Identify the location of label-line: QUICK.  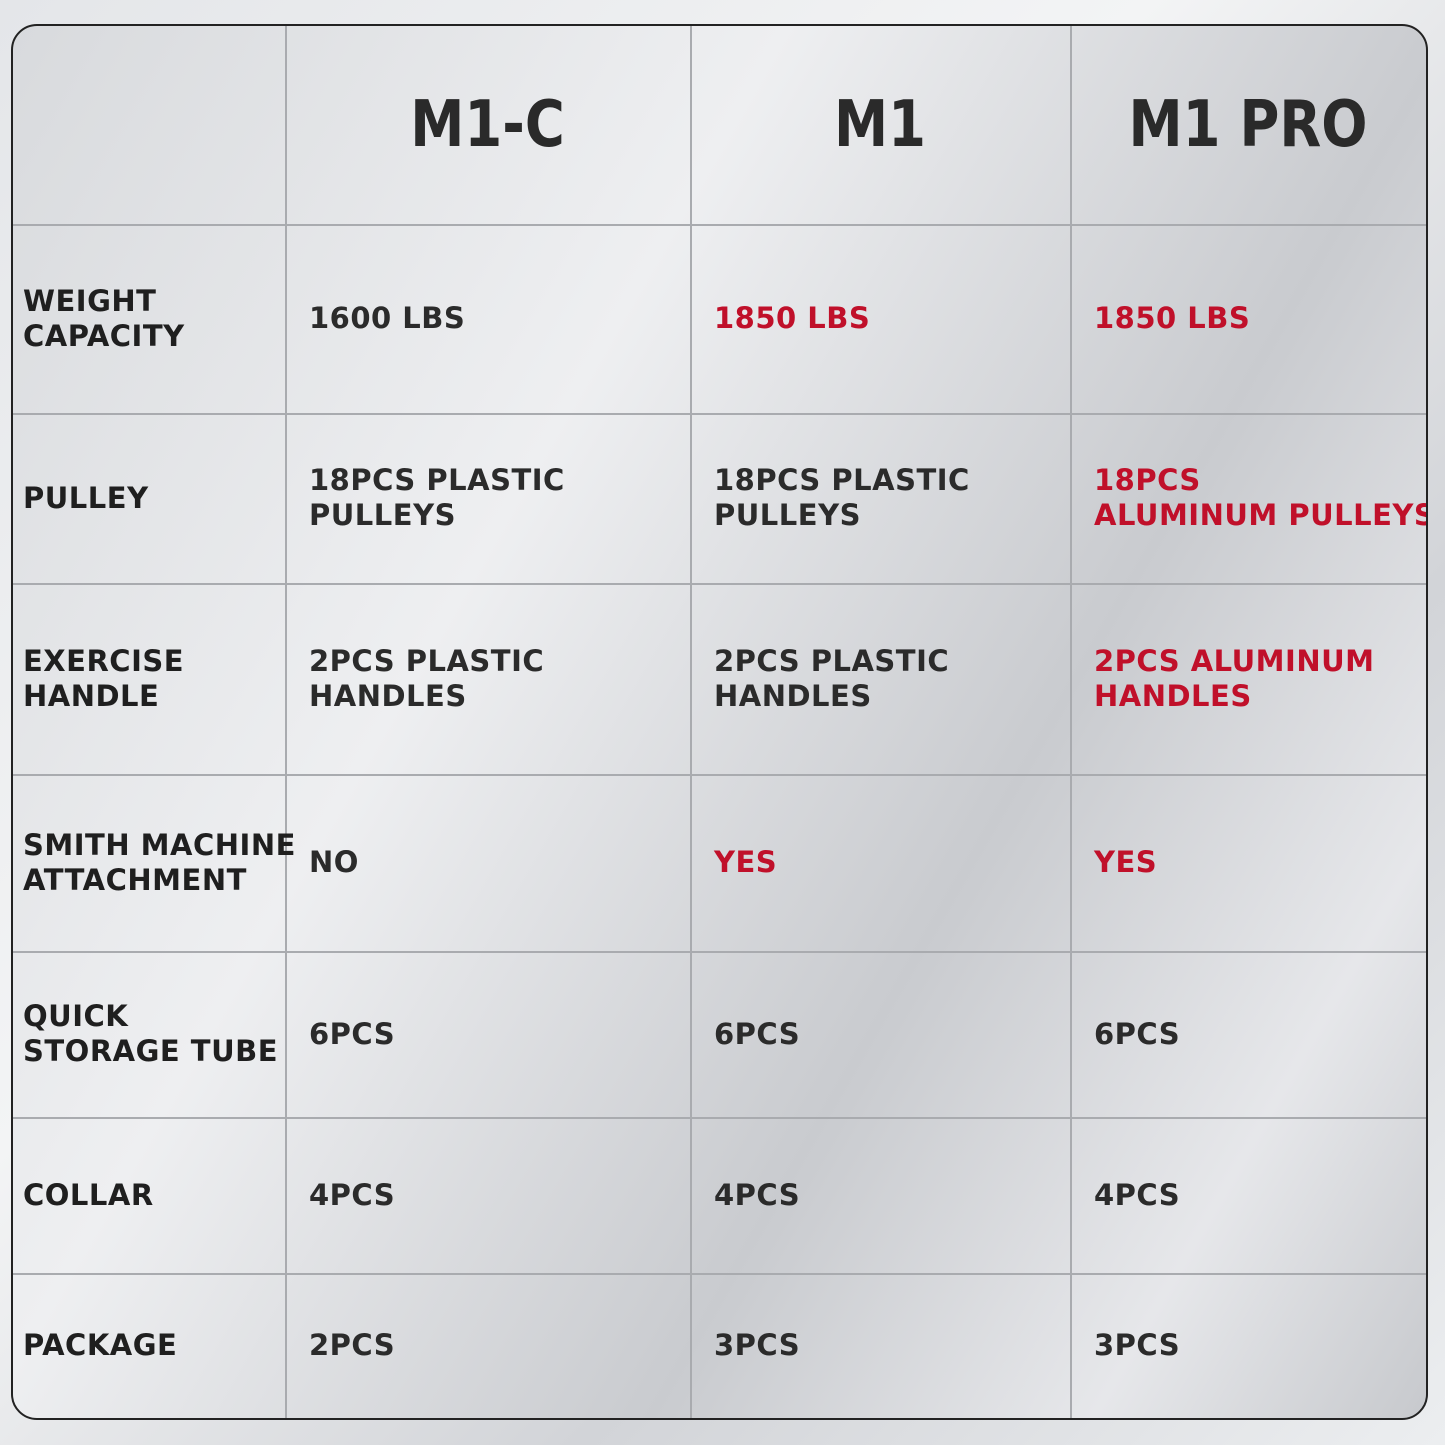
(76, 1016).